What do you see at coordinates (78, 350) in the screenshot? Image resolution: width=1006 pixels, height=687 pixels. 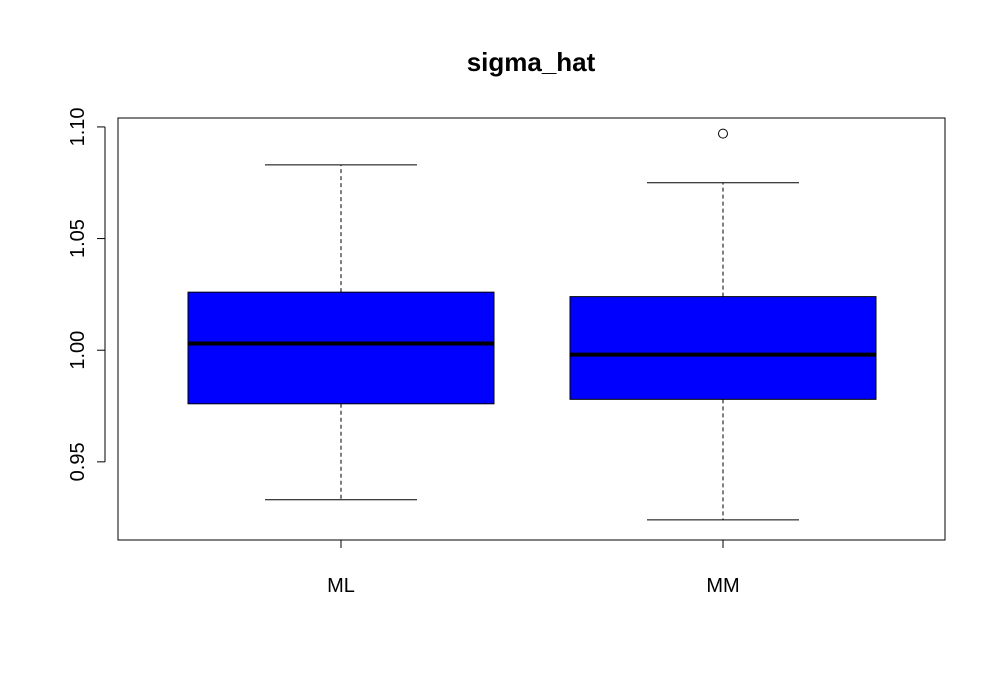 I see `y-tick-label: 1.00` at bounding box center [78, 350].